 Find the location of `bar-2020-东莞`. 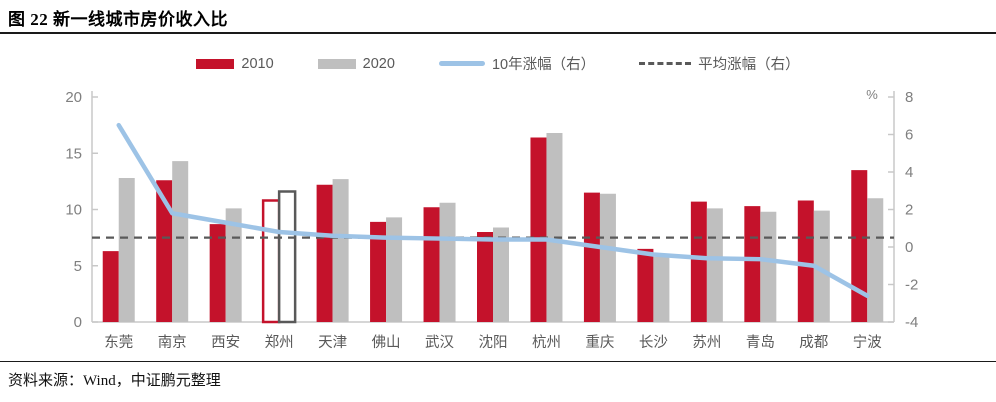

bar-2020-东莞 is located at coordinates (126, 250).